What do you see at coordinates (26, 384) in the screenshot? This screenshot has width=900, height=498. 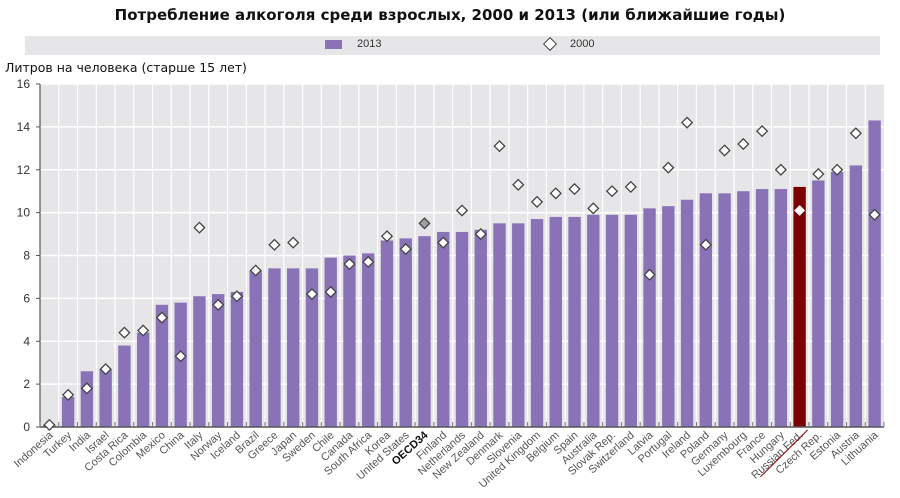 I see `y-tick-label: 2` at bounding box center [26, 384].